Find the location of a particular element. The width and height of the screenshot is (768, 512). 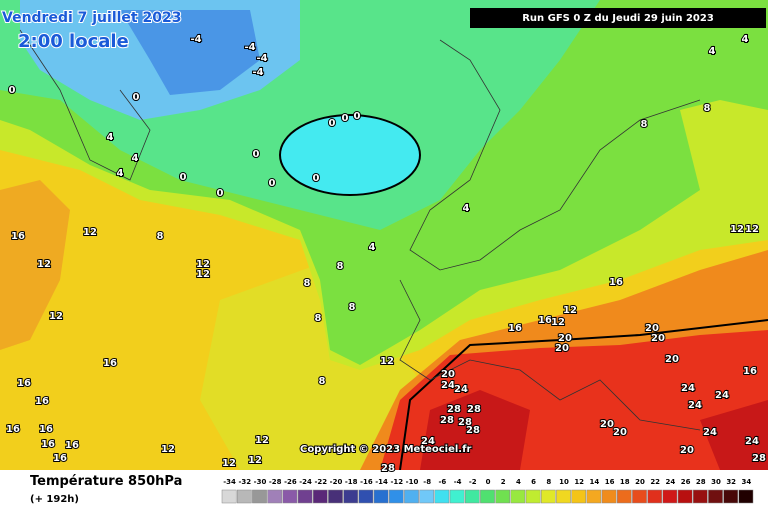

hottest-zone is located at coordinates (475, 430).